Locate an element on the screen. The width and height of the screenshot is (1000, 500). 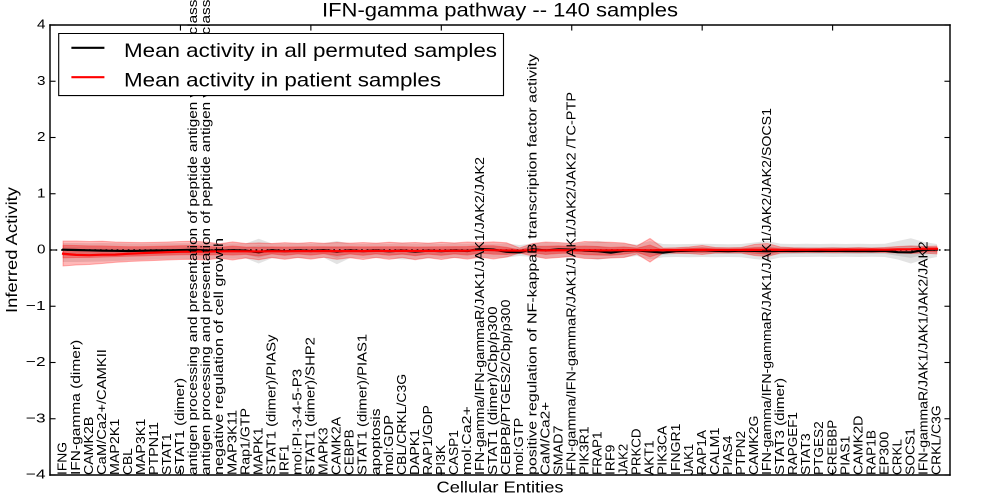
svg-text: CRKL is located at coordinates (897, 457).